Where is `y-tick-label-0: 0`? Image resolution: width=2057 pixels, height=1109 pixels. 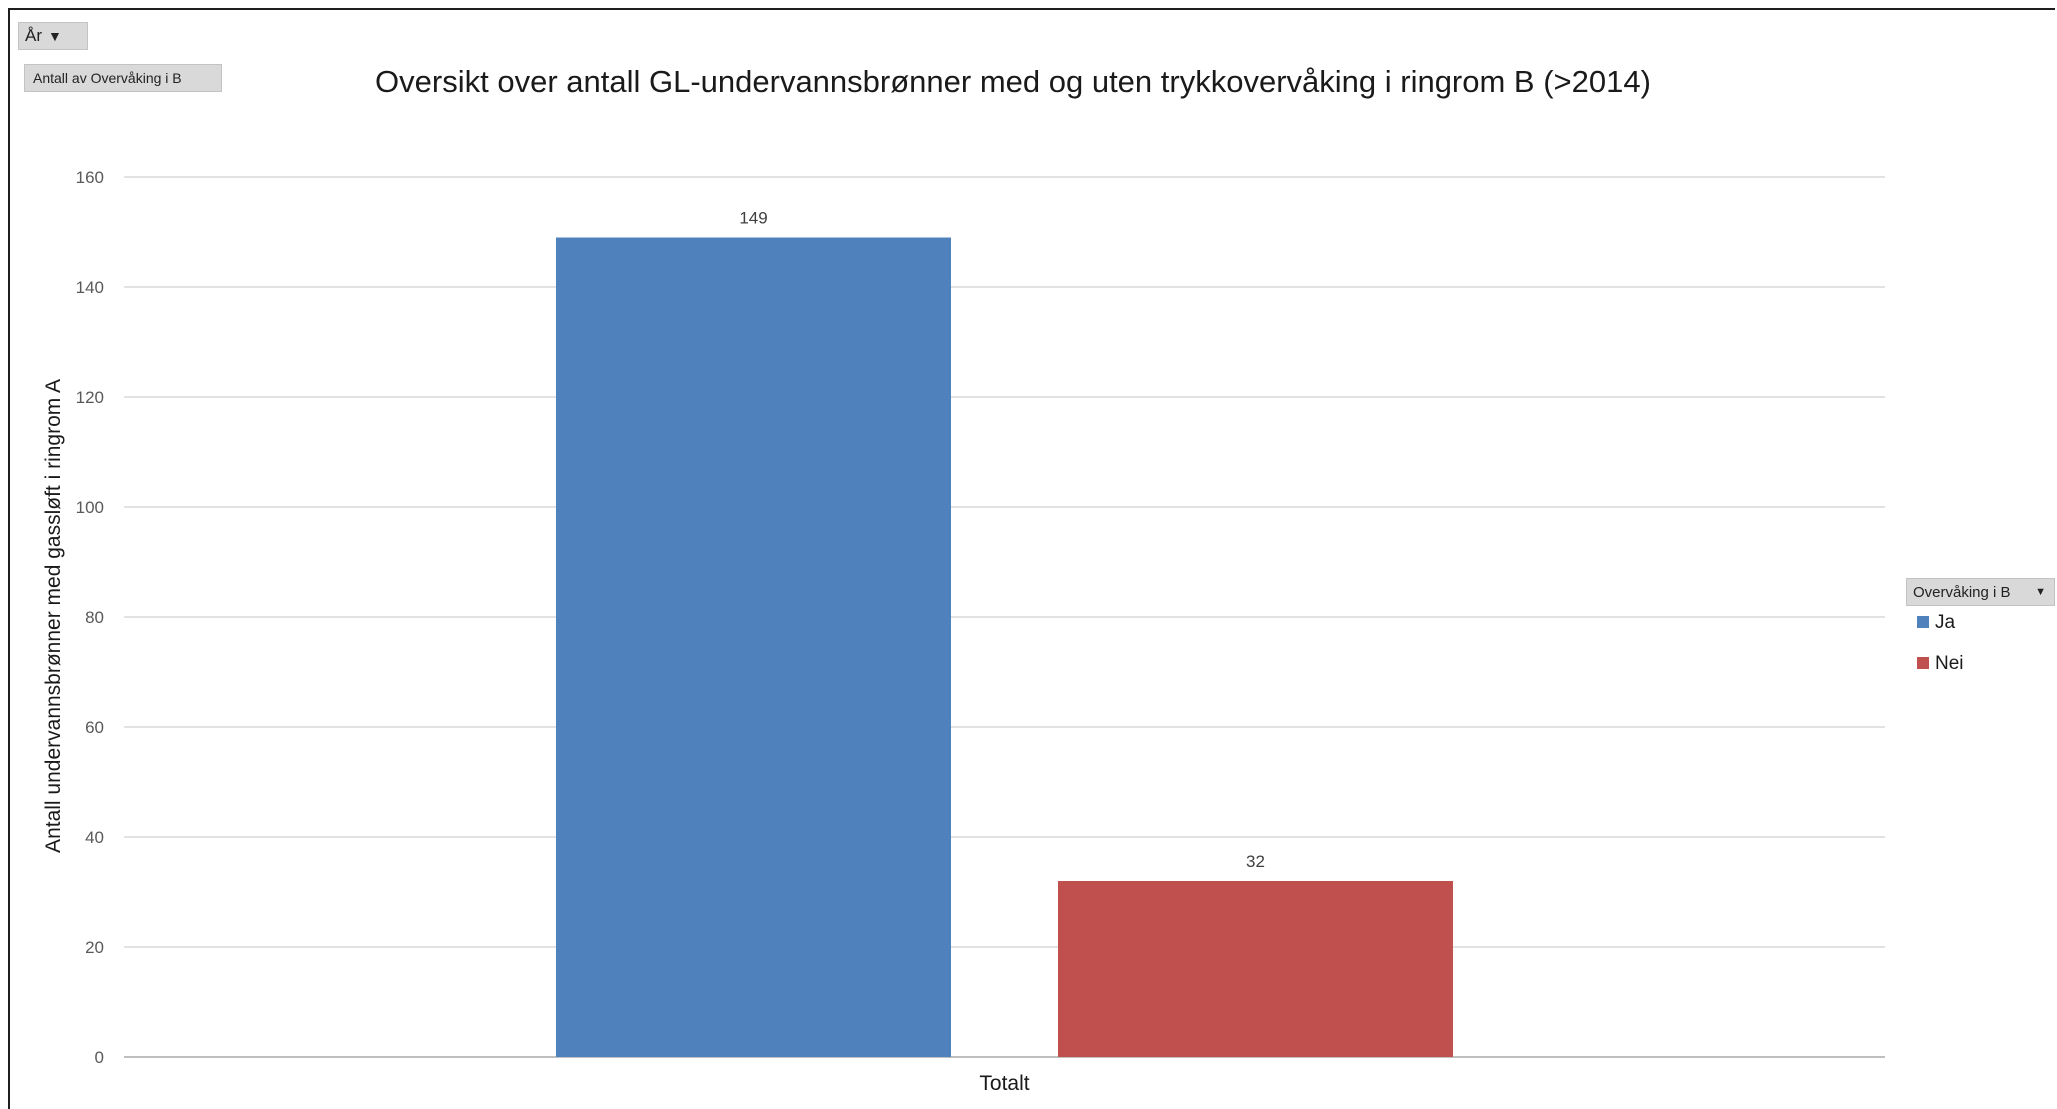
y-tick-label-0: 0 is located at coordinates (99, 1057).